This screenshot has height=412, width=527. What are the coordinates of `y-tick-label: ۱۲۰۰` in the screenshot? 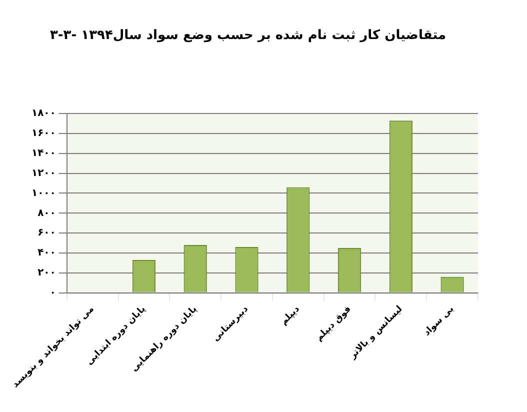 It's located at (43, 173).